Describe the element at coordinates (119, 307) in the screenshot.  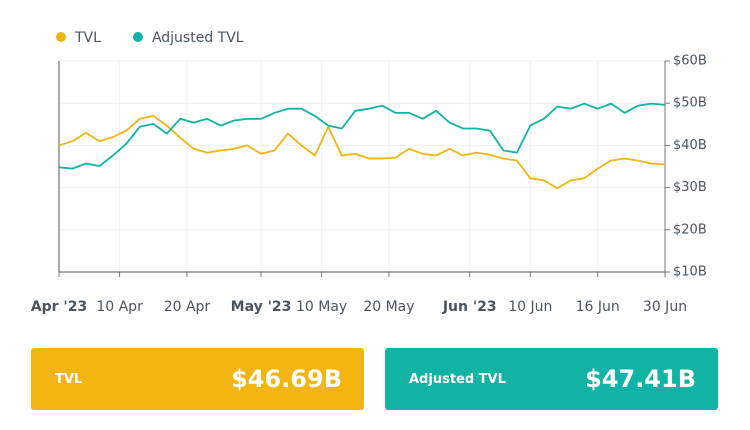
I see `x-tick-label: 10 Apr` at that location.